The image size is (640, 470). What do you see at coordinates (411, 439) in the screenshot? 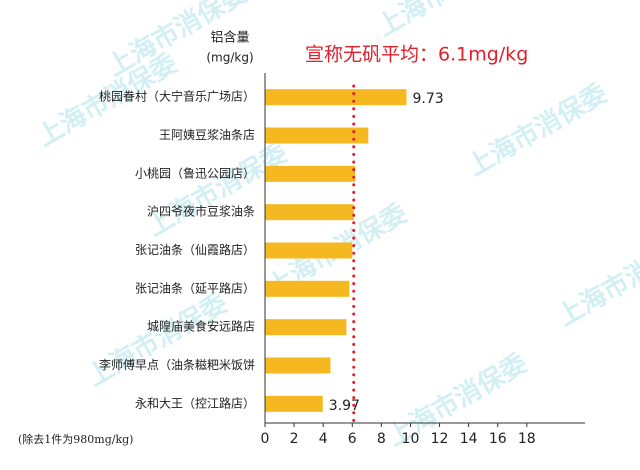
I see `x-tick-label: 10` at bounding box center [411, 439].